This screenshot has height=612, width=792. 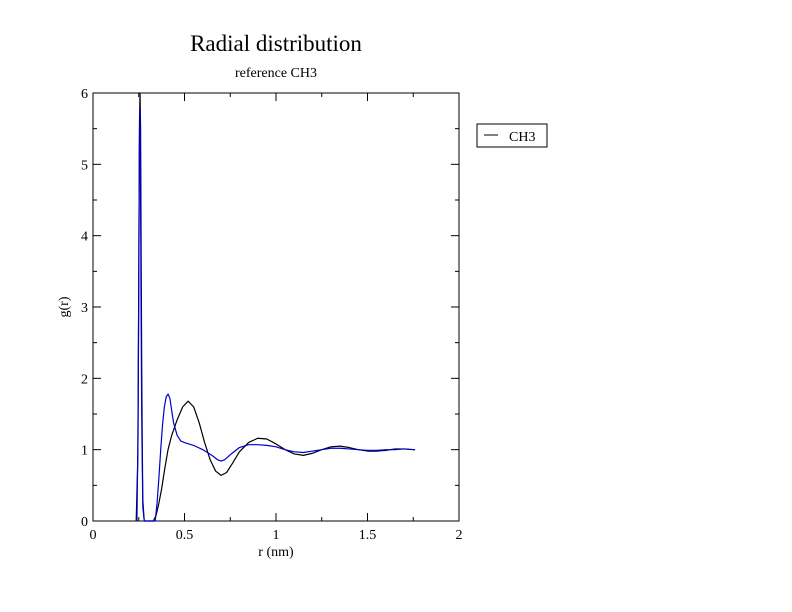 What do you see at coordinates (276, 43) in the screenshot?
I see `chart-title: Radial distribution` at bounding box center [276, 43].